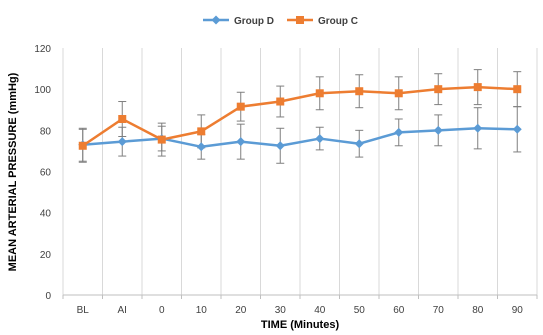 The width and height of the screenshot is (543, 335). Describe the element at coordinates (254, 21) in the screenshot. I see `legend-label: Group D` at that location.